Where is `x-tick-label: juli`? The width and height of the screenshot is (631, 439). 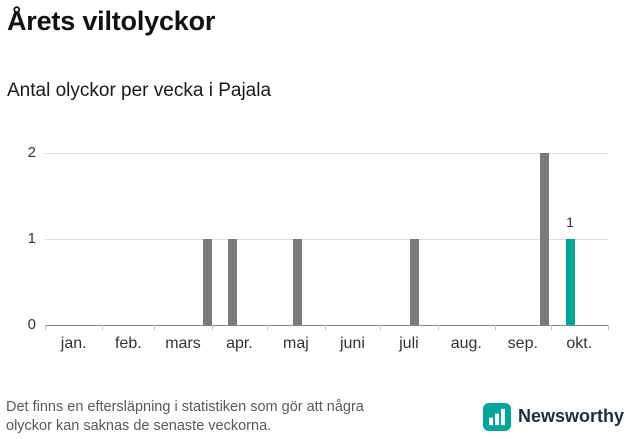 x-tick-label: juli is located at coordinates (409, 343).